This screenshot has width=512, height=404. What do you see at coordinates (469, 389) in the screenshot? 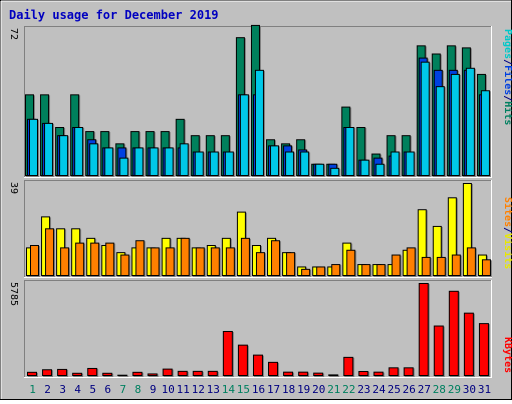
I see `x-tick-label-30: 30` at bounding box center [469, 389].